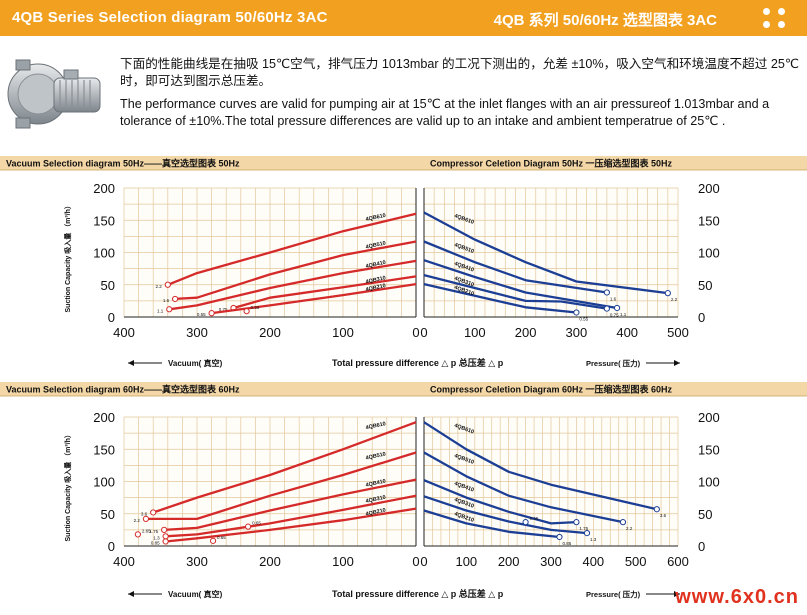 This screenshot has height=615, width=807. Describe the element at coordinates (525, 522) in the screenshot. I see `compressor-extra-marker` at that location.